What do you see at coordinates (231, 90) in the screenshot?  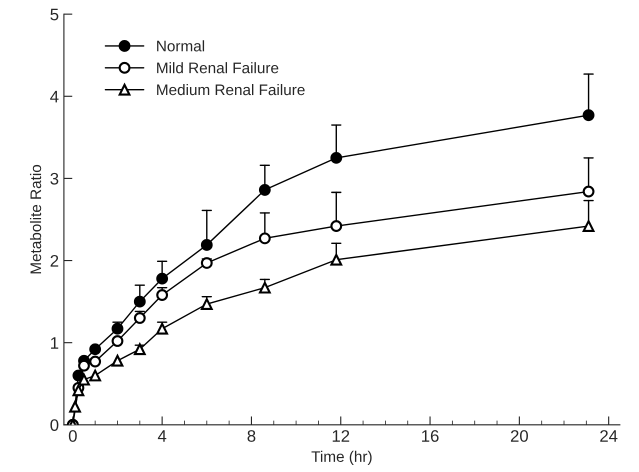 I see `legend-label: Medium Renal Failure` at bounding box center [231, 90].